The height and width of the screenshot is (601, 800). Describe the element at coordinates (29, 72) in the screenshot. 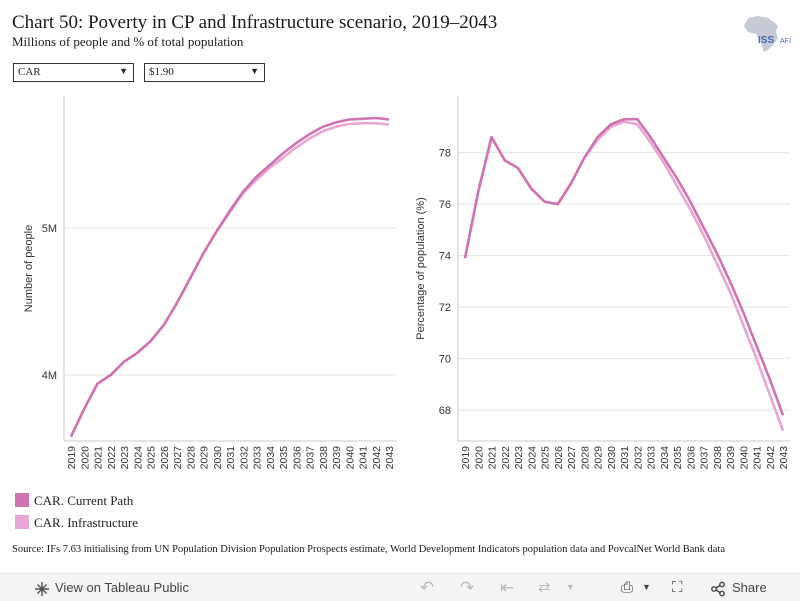

I see `country-dropdown-value: CAR` at that location.